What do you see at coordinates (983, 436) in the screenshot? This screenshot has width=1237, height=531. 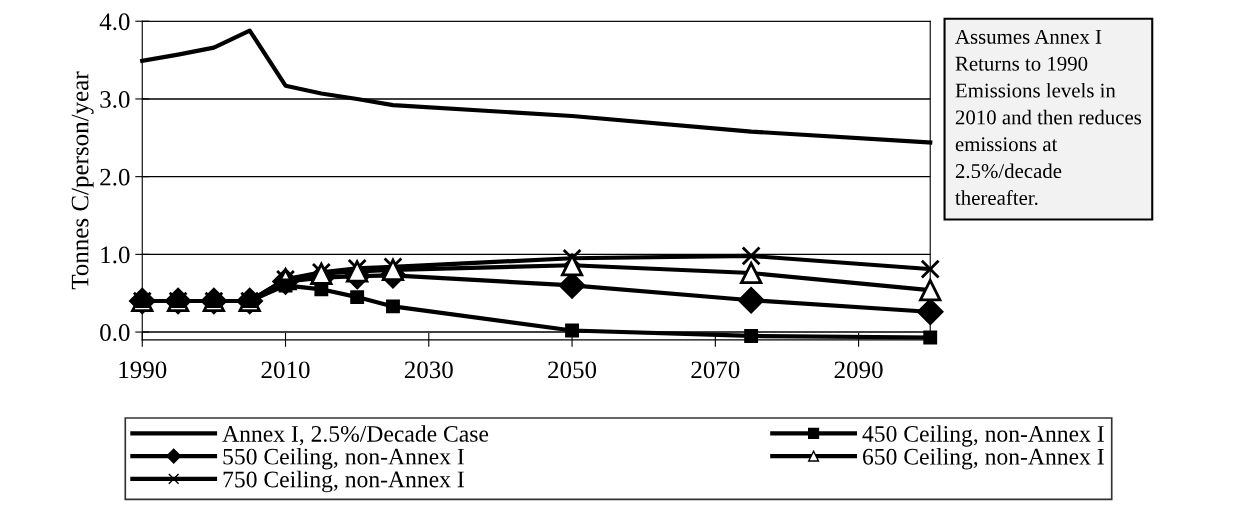 I see `legend-label: 450 Ceiling, non-Annex I` at bounding box center [983, 436].